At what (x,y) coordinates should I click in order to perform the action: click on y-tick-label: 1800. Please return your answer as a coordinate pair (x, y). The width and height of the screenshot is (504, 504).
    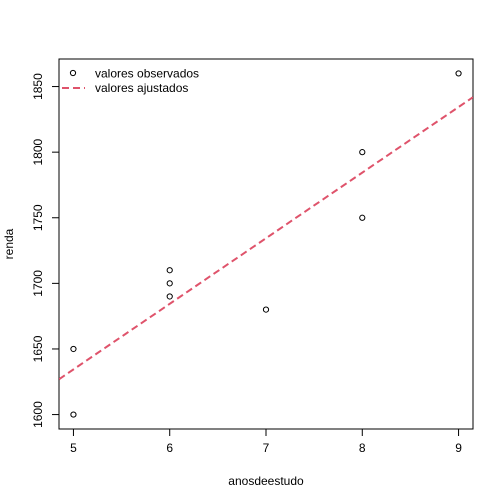
    Looking at the image, I should click on (38, 151).